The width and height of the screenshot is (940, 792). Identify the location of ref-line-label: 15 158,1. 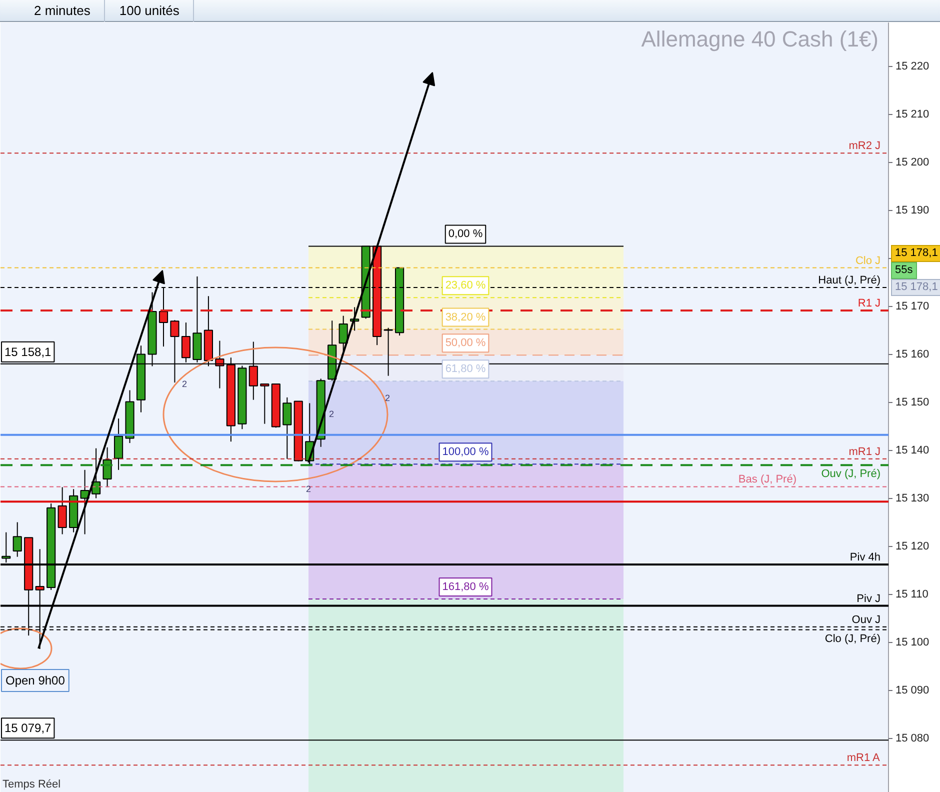
(28, 351).